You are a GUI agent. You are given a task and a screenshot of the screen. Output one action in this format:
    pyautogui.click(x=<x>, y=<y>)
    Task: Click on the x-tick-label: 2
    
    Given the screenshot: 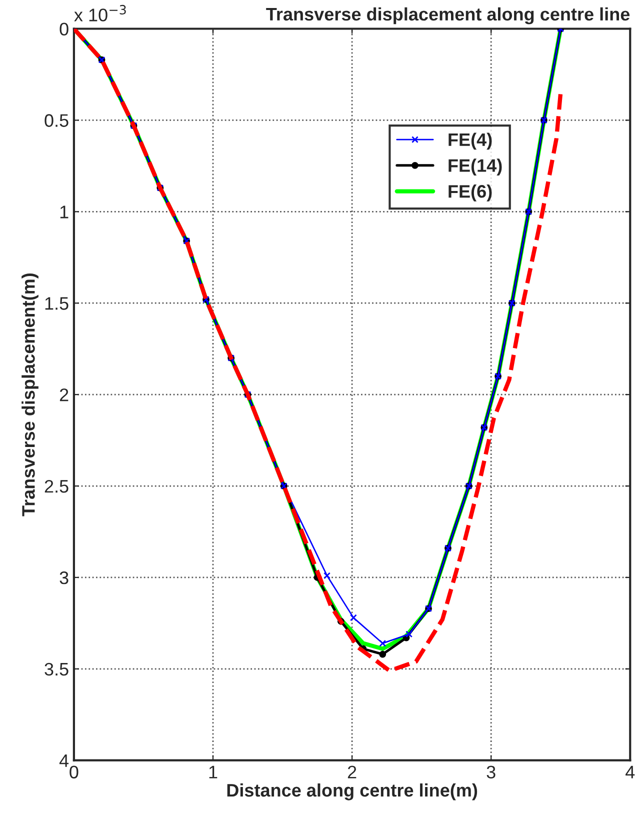 What is the action you would take?
    pyautogui.click(x=352, y=772)
    